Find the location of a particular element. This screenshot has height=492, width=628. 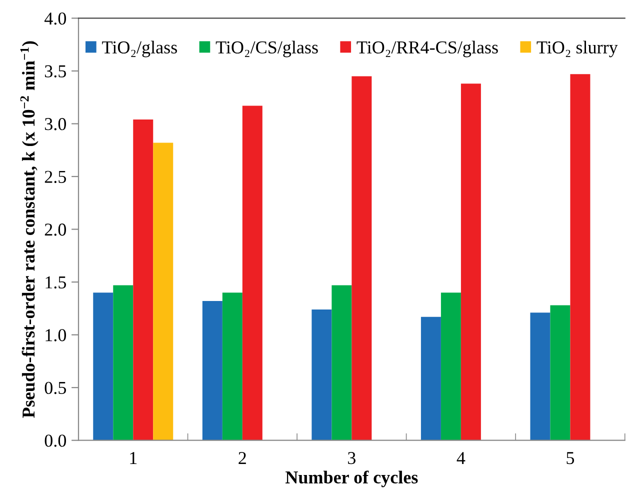

x-axis-title: Number of cycles is located at coordinates (351, 479).